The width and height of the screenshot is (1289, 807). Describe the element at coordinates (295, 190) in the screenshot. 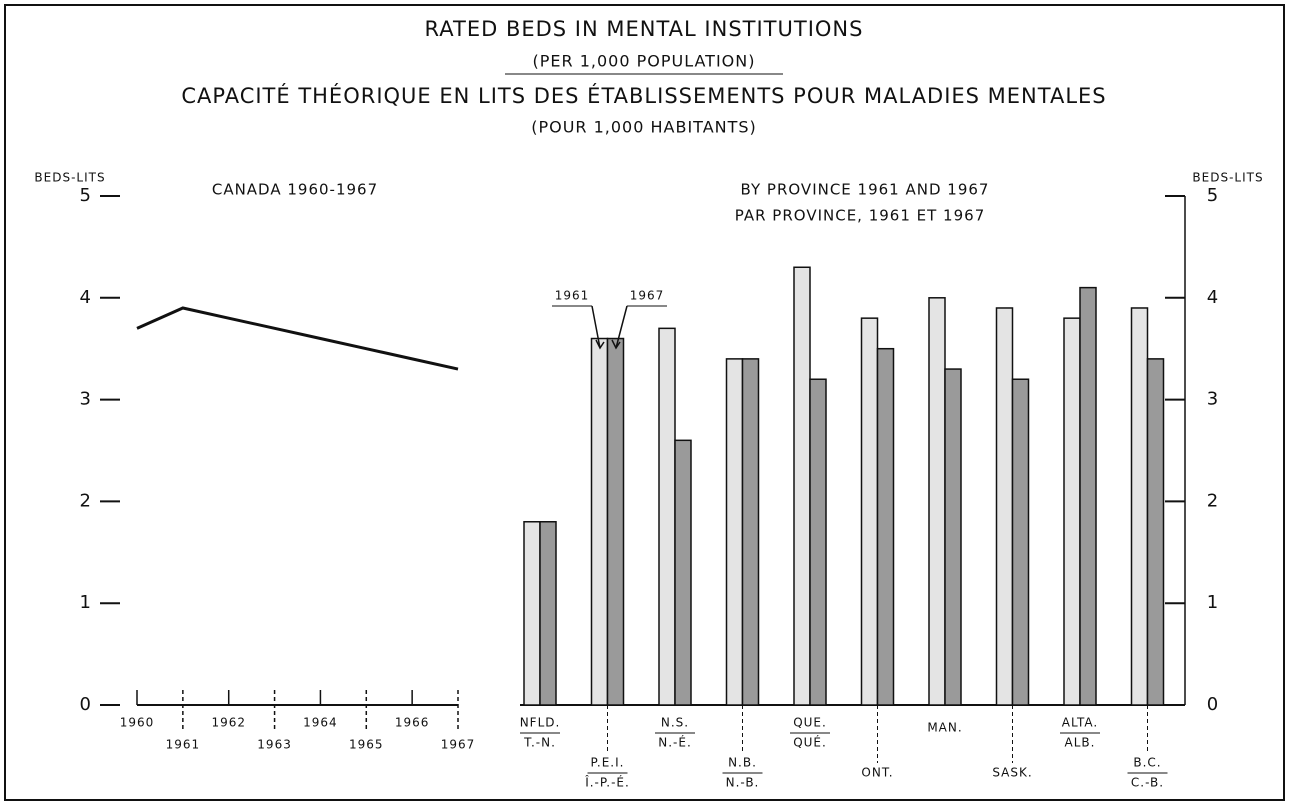

I see `panel-title: CANADA 1960-1967` at that location.